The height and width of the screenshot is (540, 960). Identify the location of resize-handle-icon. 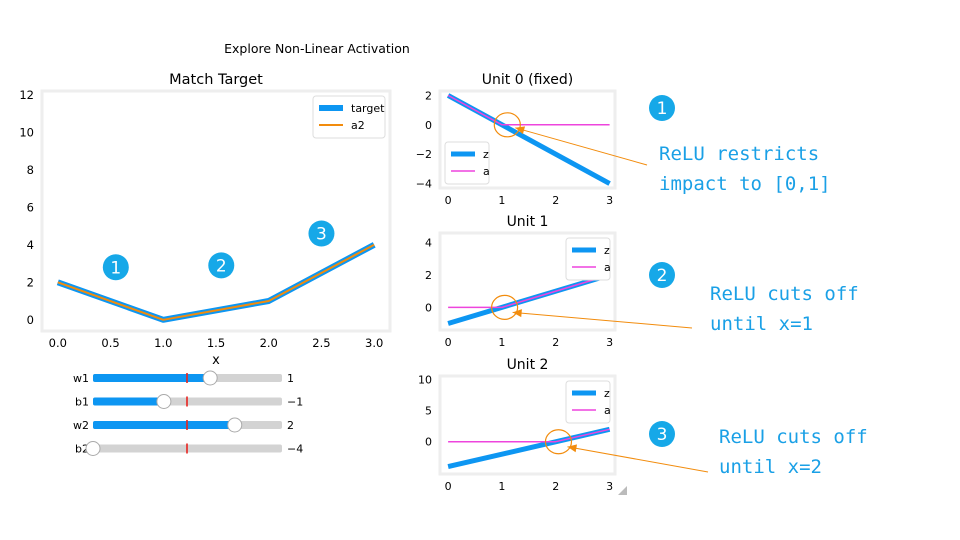
(622, 490).